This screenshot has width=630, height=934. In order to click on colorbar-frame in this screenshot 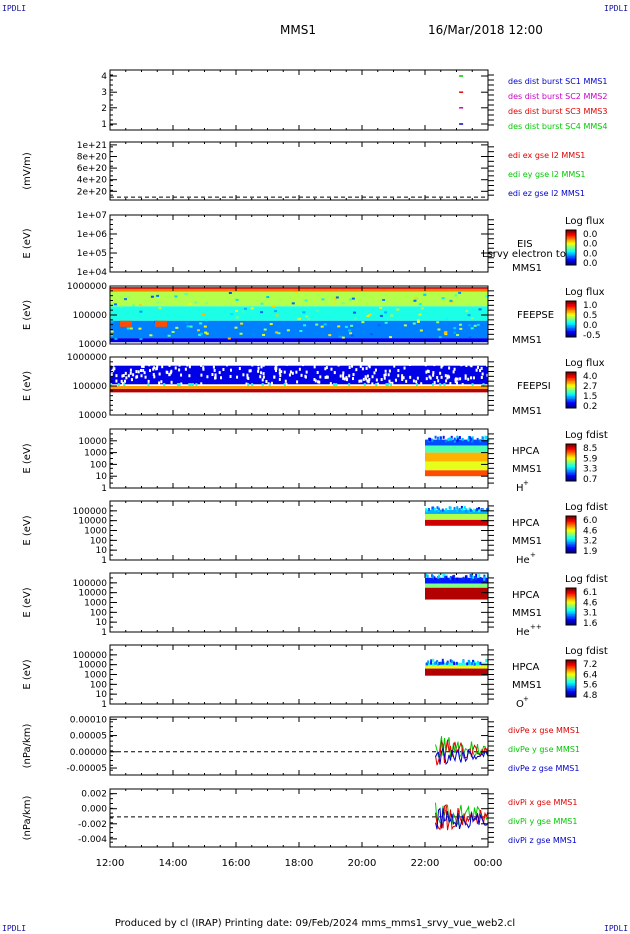, I will do `click(571, 390)`.